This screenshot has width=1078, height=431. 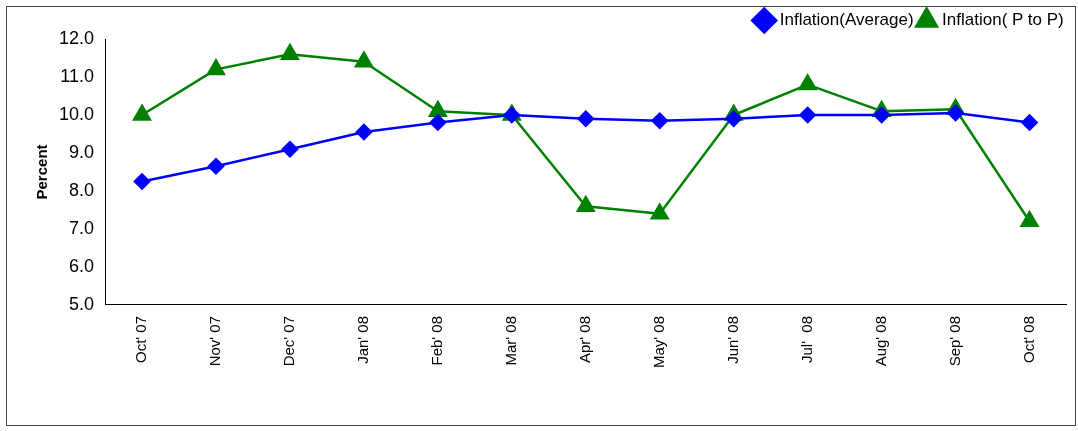 I want to click on x-tick-label: Dec' 07, so click(x=289, y=341).